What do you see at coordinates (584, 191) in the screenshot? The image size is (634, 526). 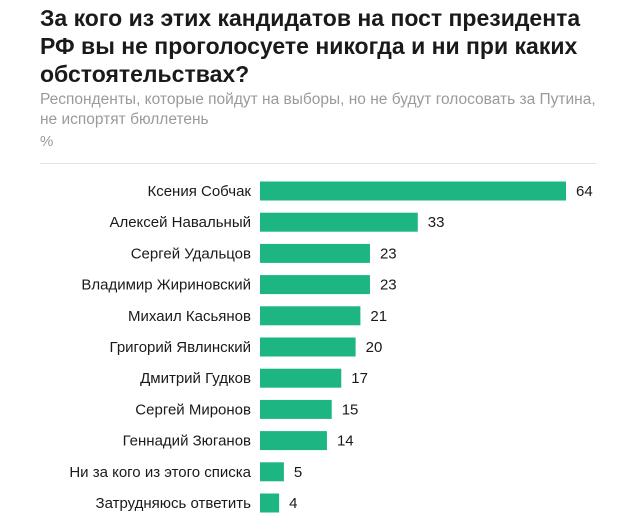 I see `value-label: 64` at bounding box center [584, 191].